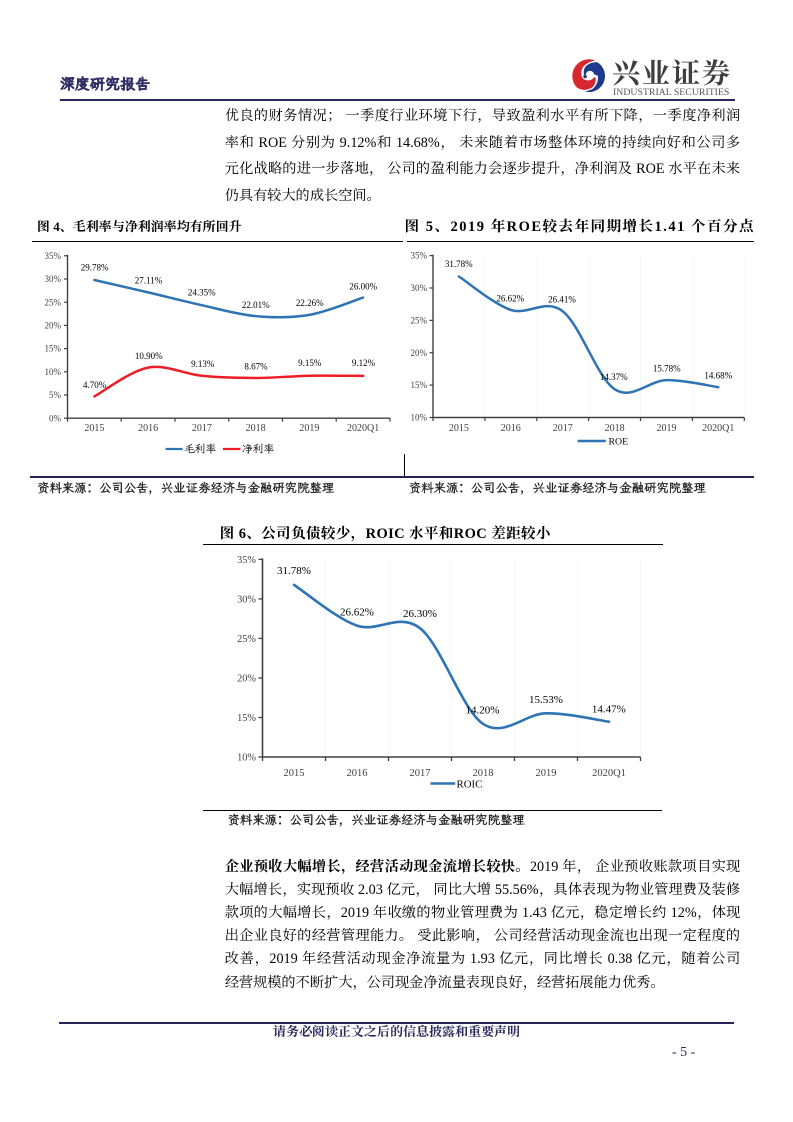 The height and width of the screenshot is (1122, 793). Describe the element at coordinates (258, 450) in the screenshot. I see `svg-text: 净利率` at that location.